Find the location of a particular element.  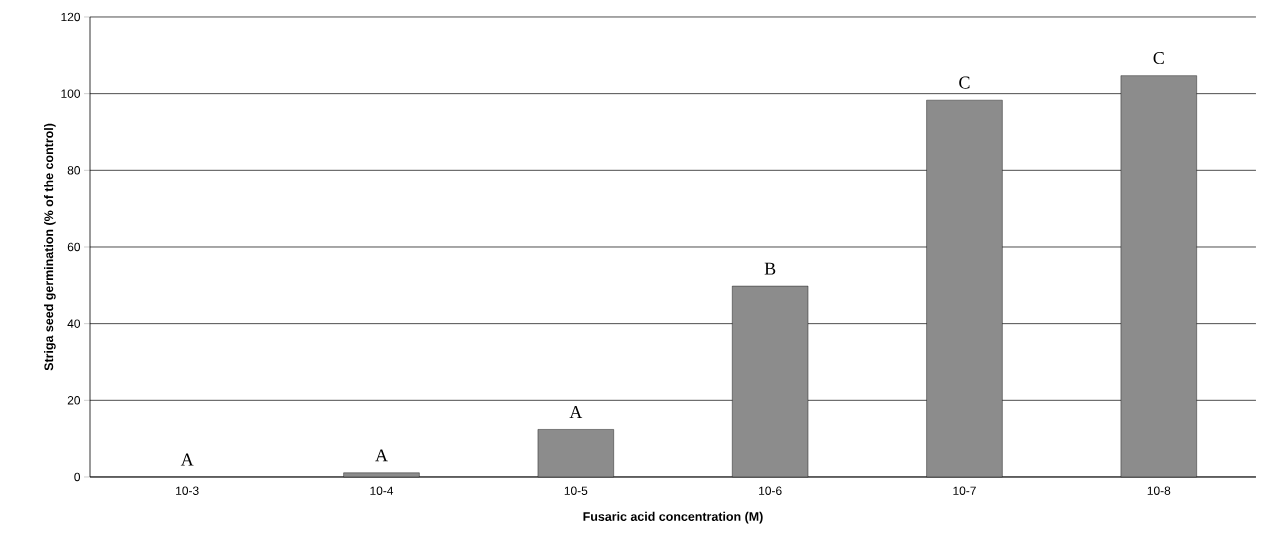

x-tick-label: 10-3 is located at coordinates (187, 490).